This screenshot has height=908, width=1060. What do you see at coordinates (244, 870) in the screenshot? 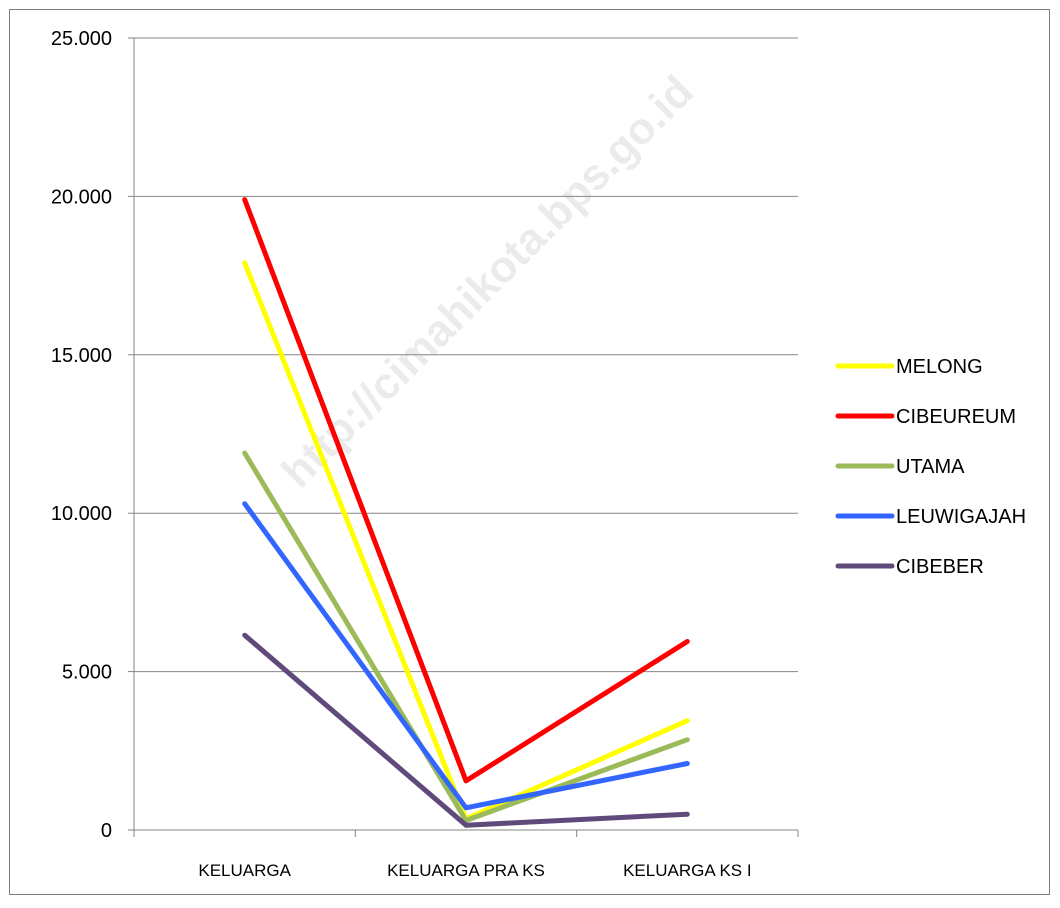
I see `x-tick-label: KELUARGA` at bounding box center [244, 870].